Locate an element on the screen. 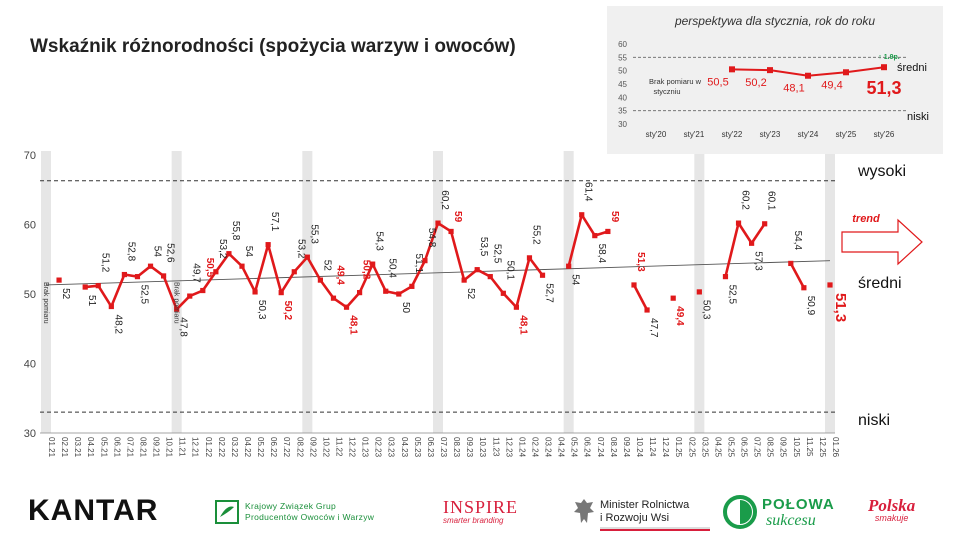 The height and width of the screenshot is (540, 960). inset-data-label: 51,3 is located at coordinates (883, 88).